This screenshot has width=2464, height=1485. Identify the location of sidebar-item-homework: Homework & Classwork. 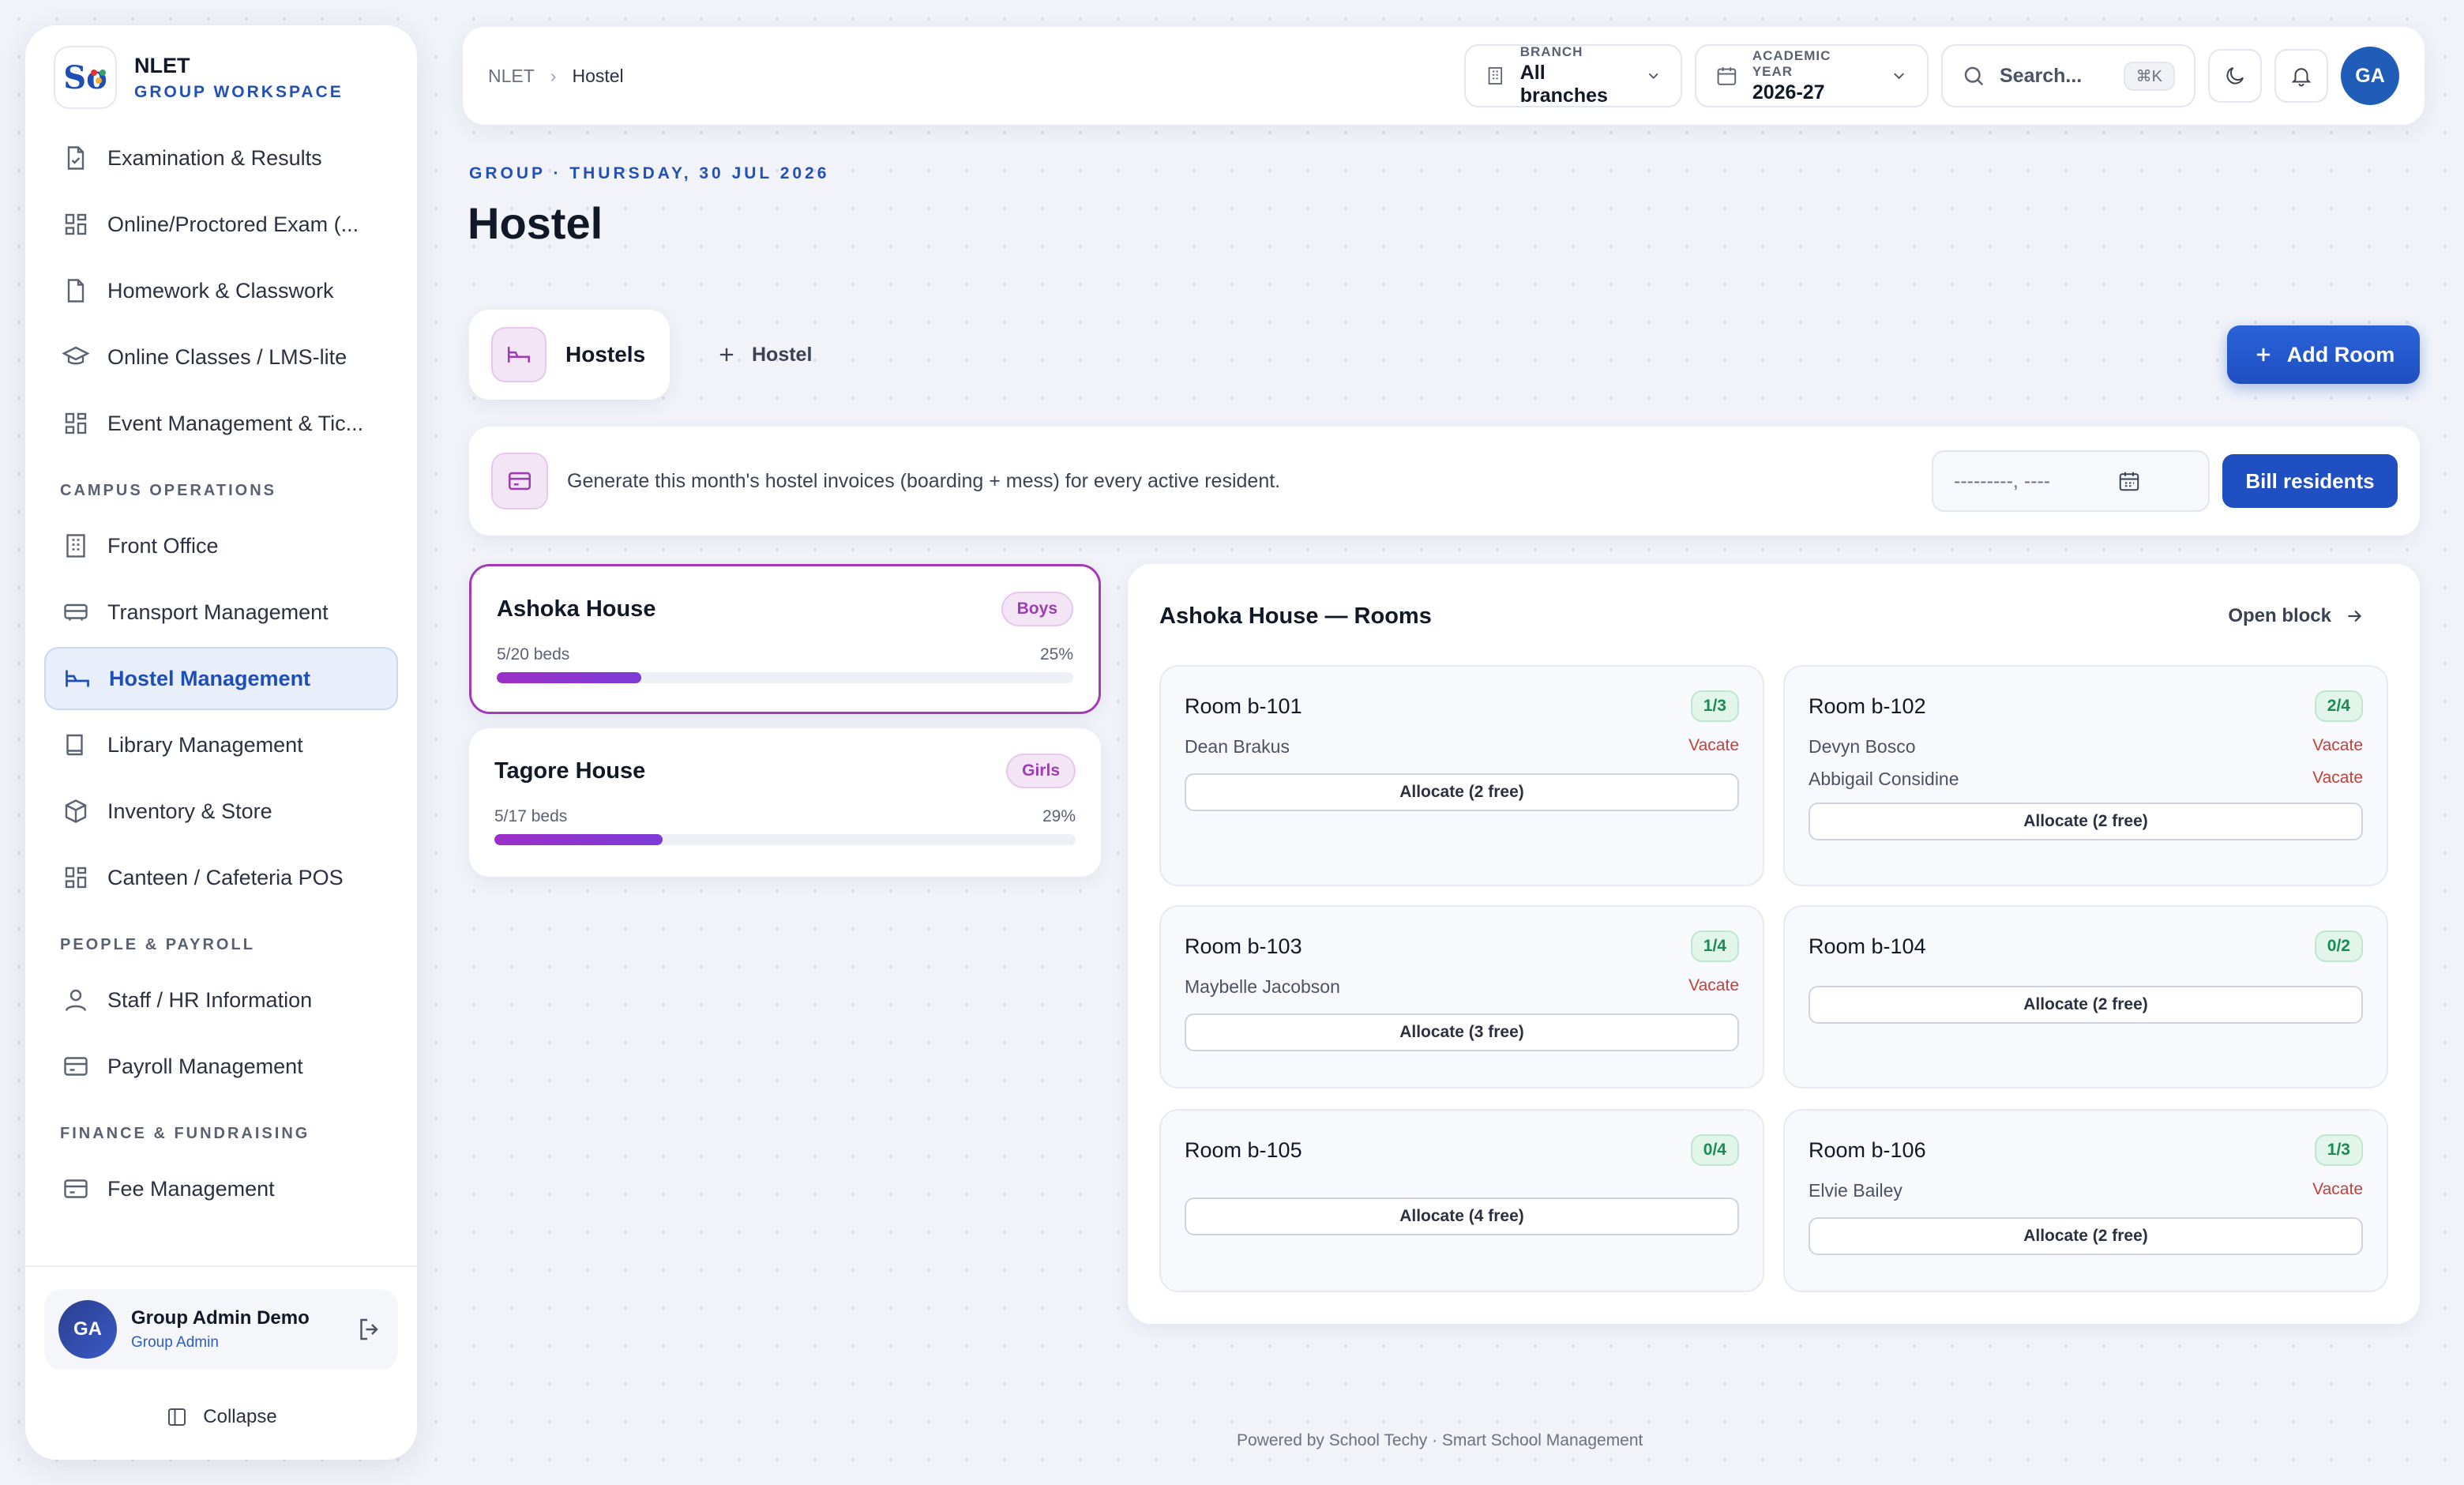
(221, 290).